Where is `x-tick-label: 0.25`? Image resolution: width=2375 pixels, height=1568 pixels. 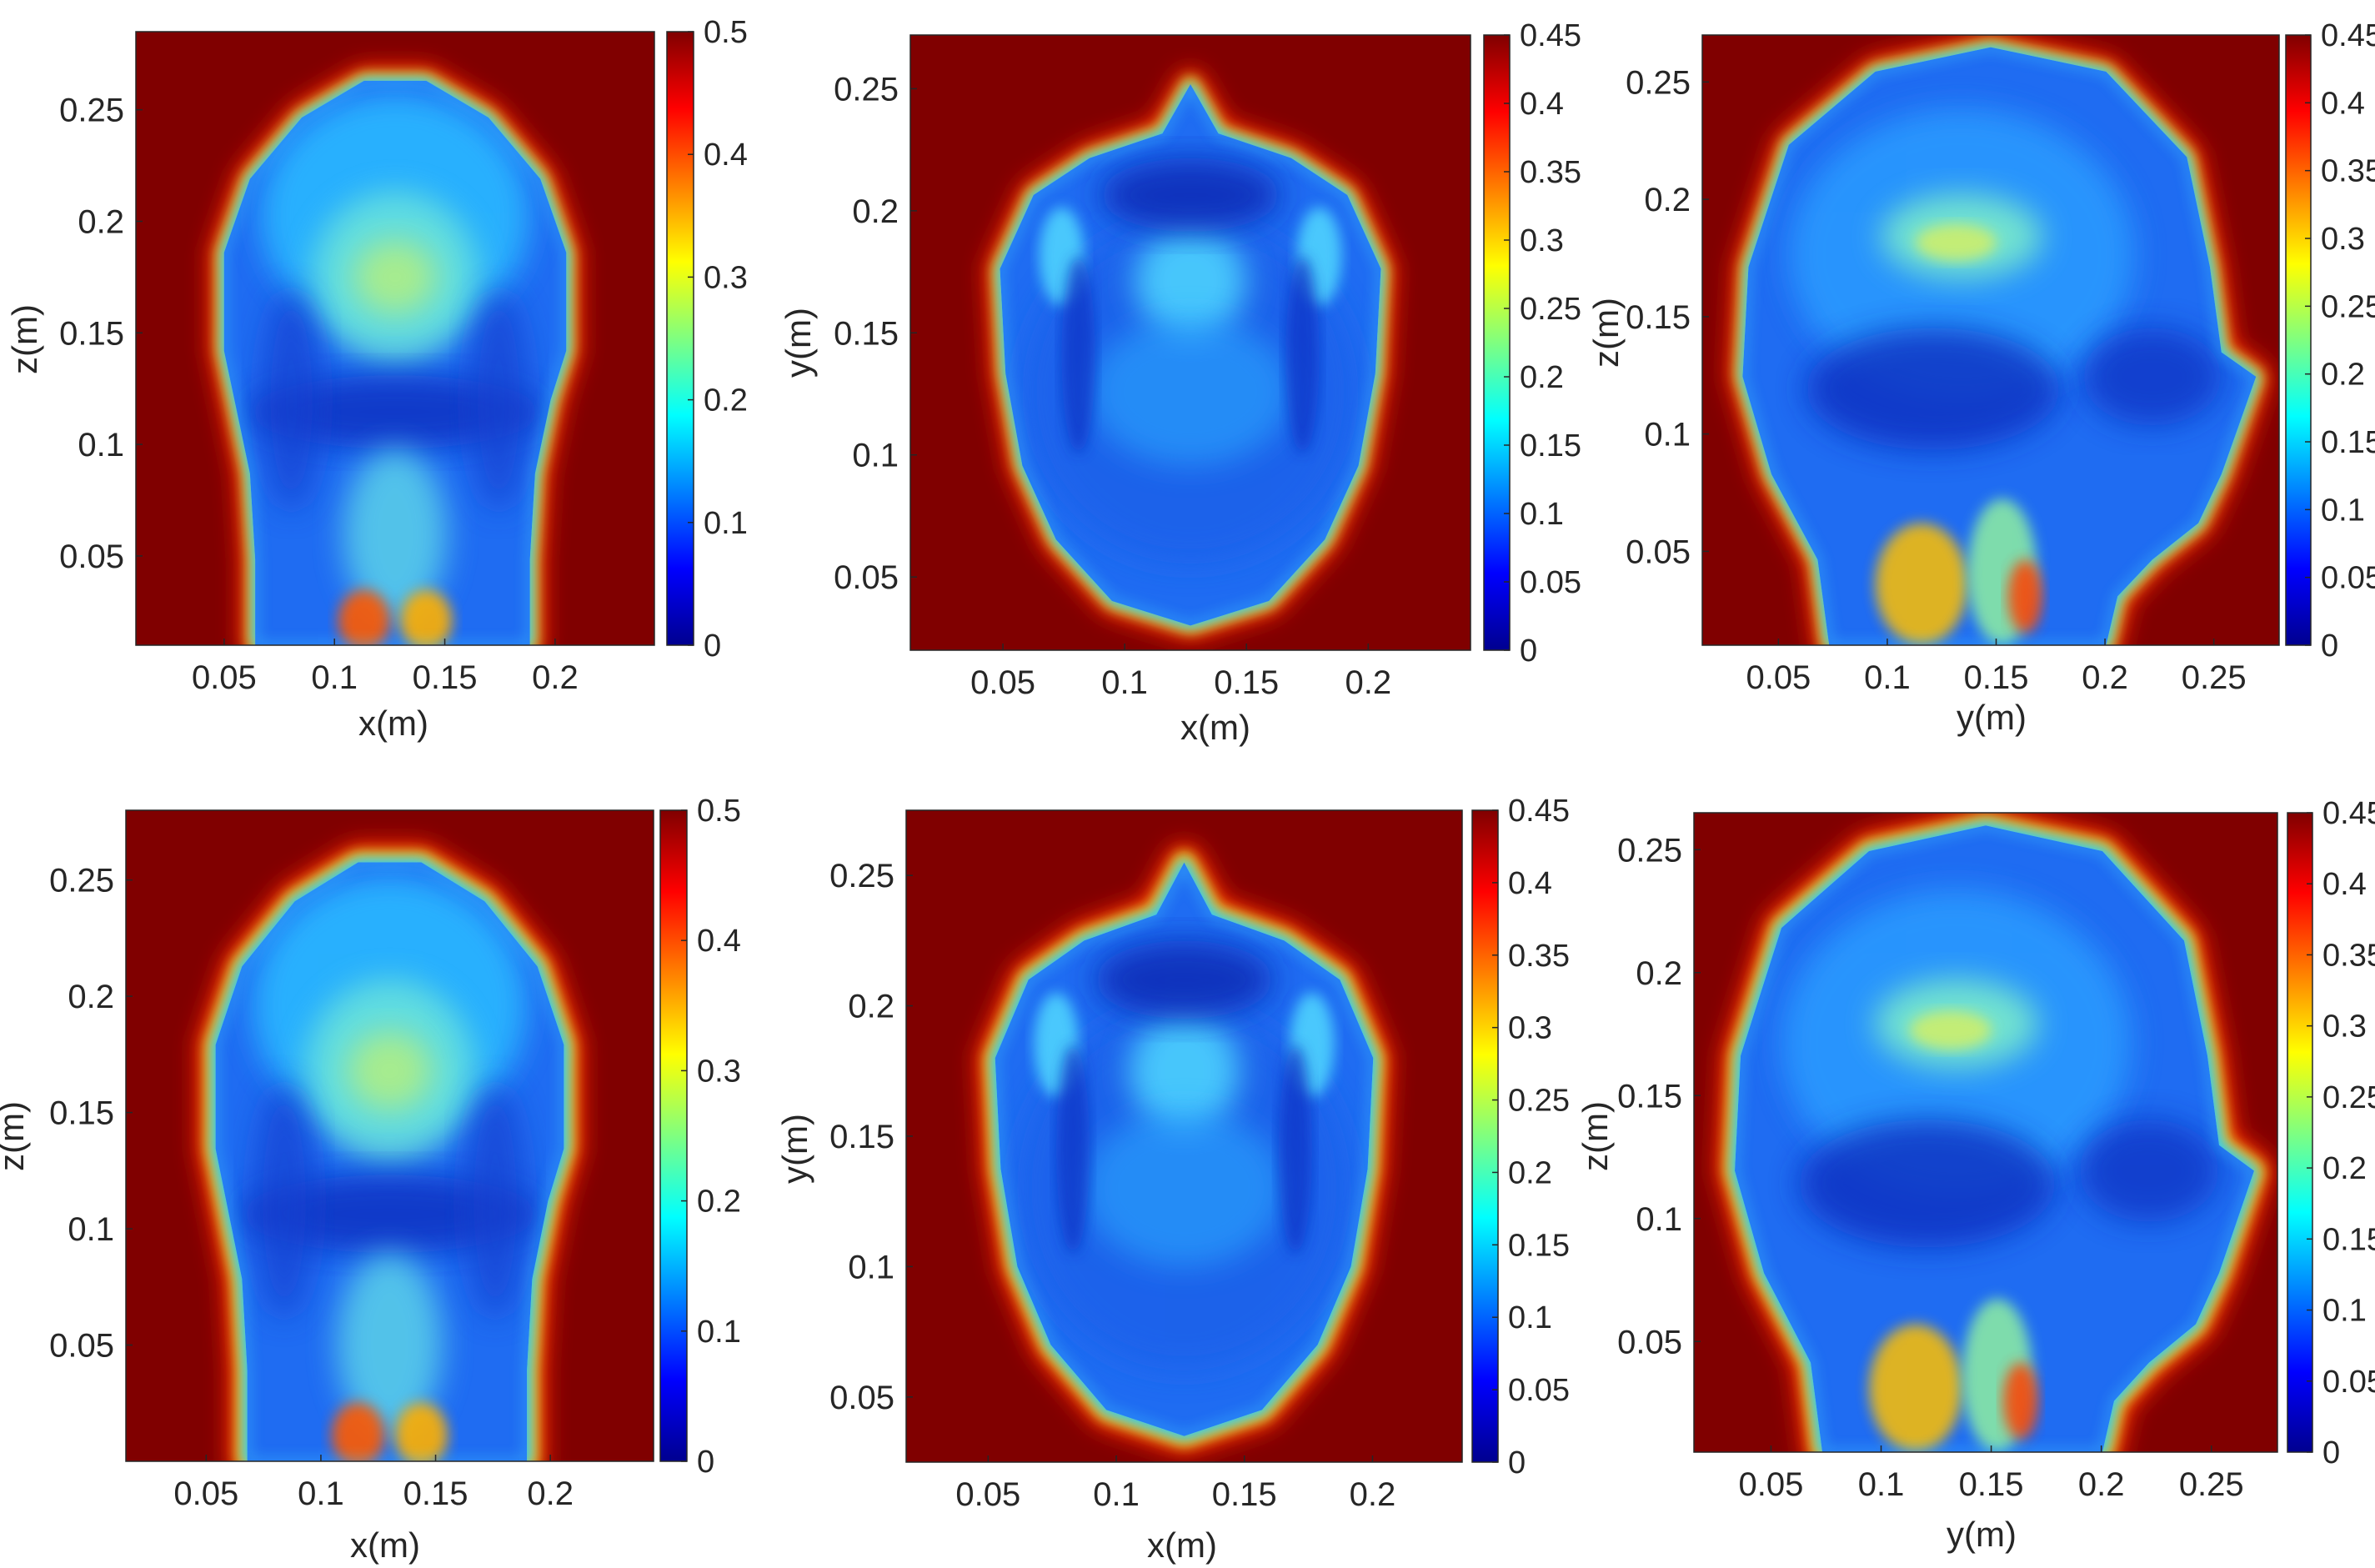 x-tick-label: 0.25 is located at coordinates (2212, 1484).